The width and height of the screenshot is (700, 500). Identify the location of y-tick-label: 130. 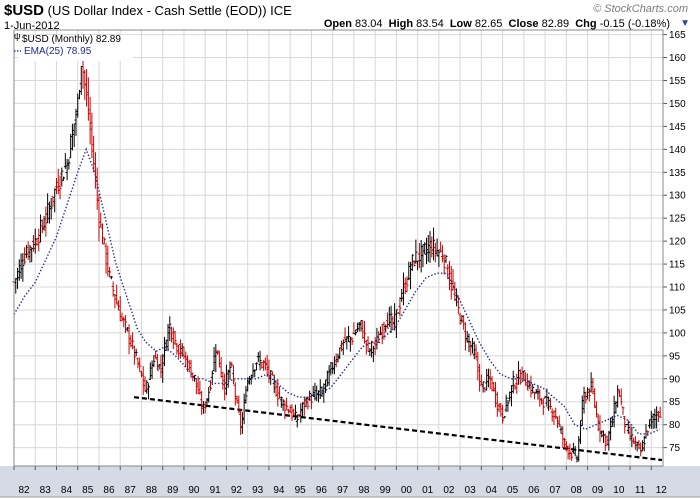
(677, 196).